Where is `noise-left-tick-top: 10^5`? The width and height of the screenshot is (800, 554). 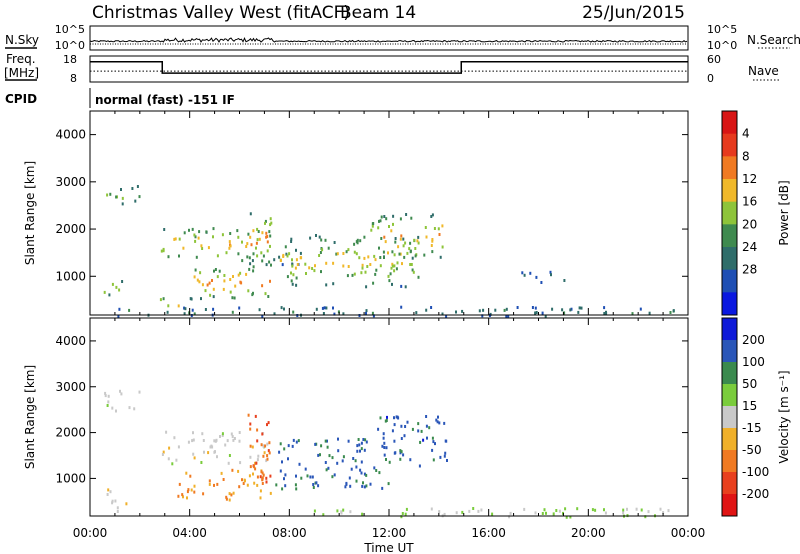
noise-left-tick-top: 10^5 is located at coordinates (70, 29).